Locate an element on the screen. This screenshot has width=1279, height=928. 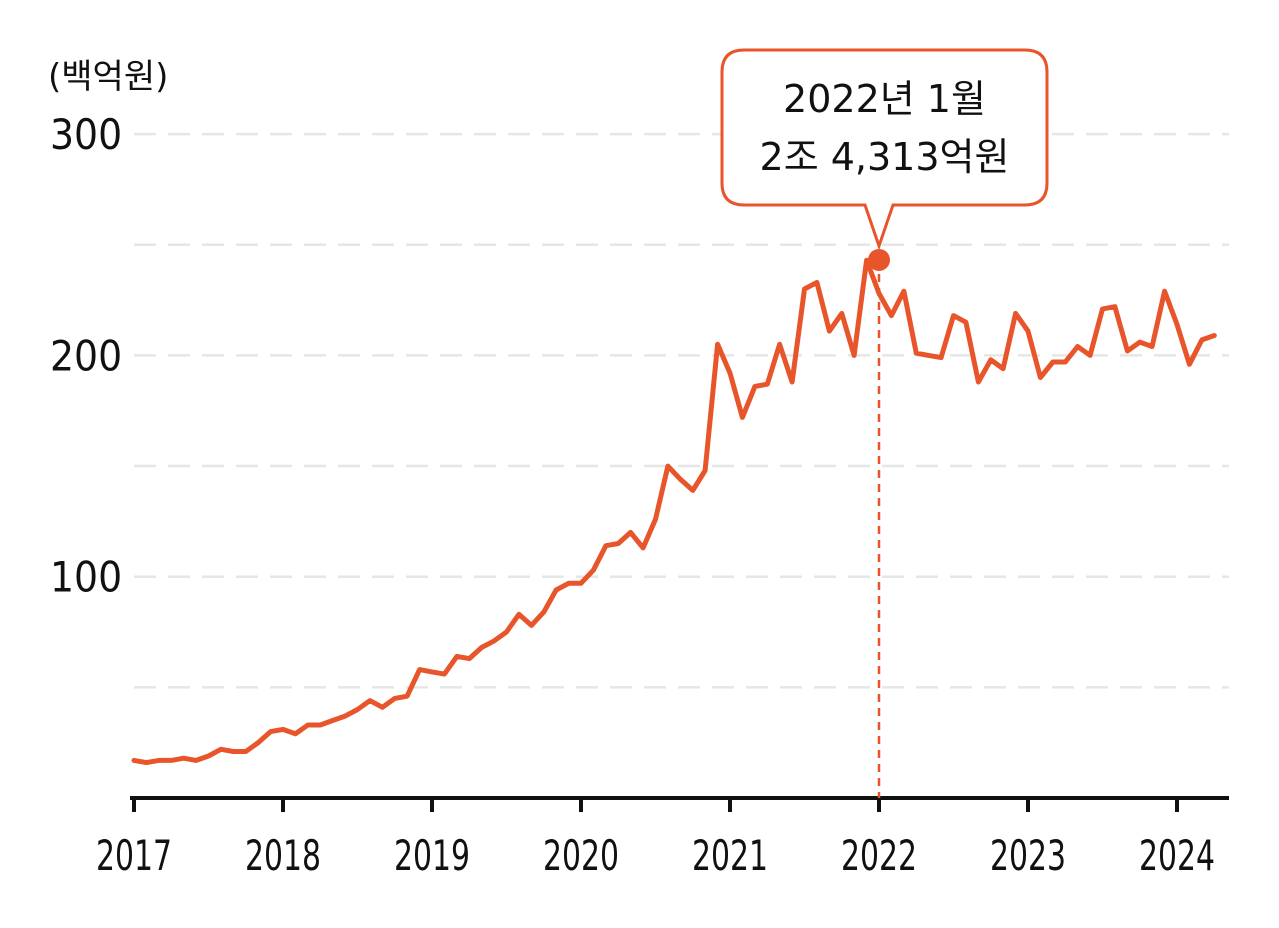
x-tick-label-2018: 2018 is located at coordinates (283, 855).